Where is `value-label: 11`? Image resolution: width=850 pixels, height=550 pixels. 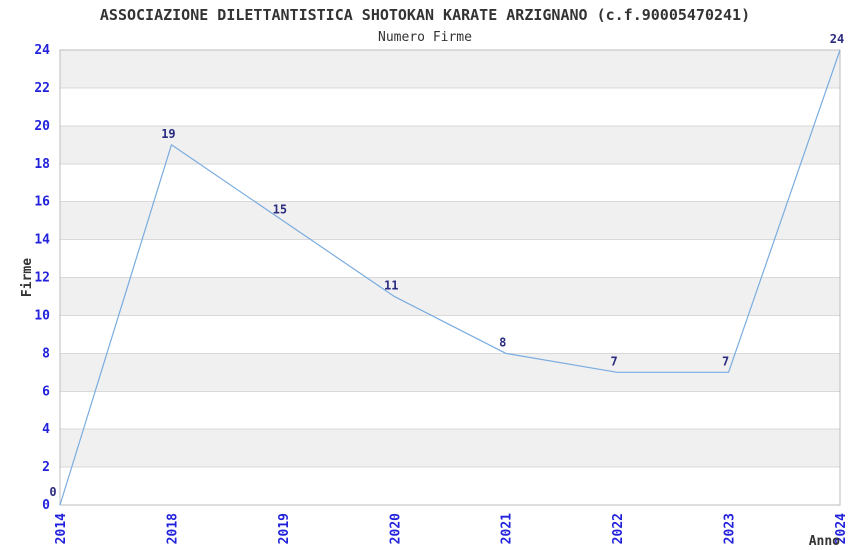
value-label: 11 is located at coordinates (391, 285).